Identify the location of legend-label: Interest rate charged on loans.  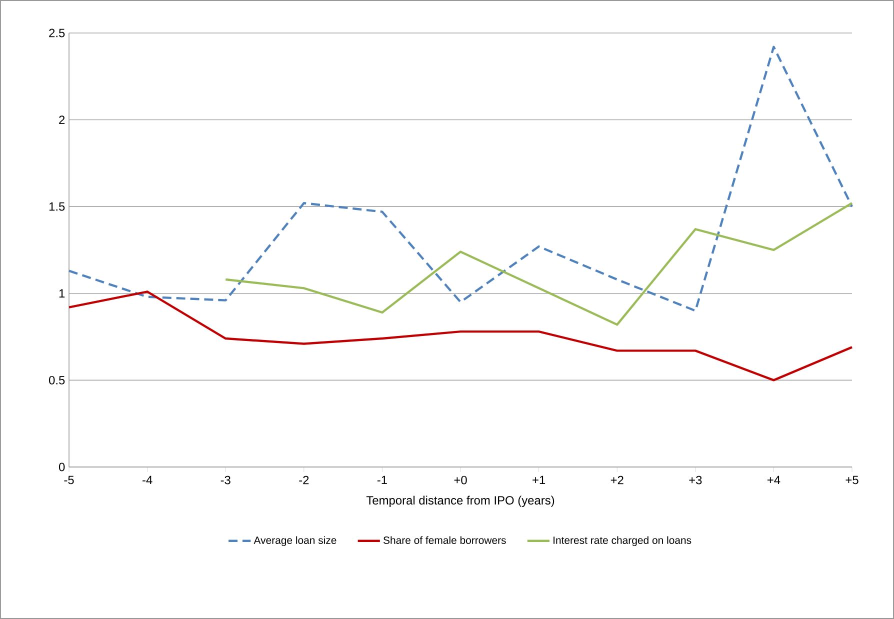
(623, 541).